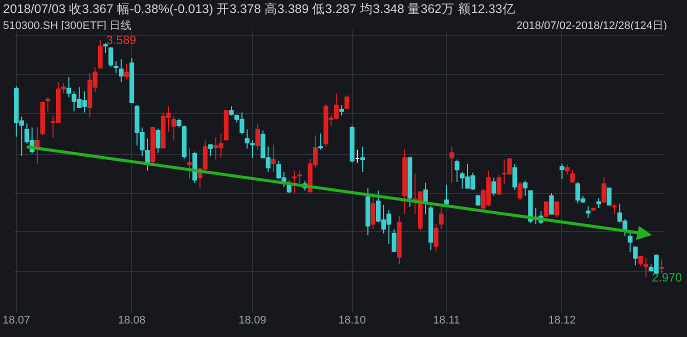  What do you see at coordinates (446, 320) in the screenshot?
I see `x-tick-label: 18.11` at bounding box center [446, 320].